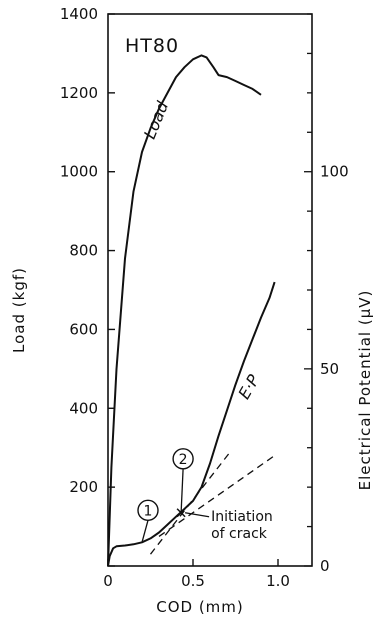 The height and width of the screenshot is (624, 382). I want to click on crack-point-mark-b, so click(181, 513).